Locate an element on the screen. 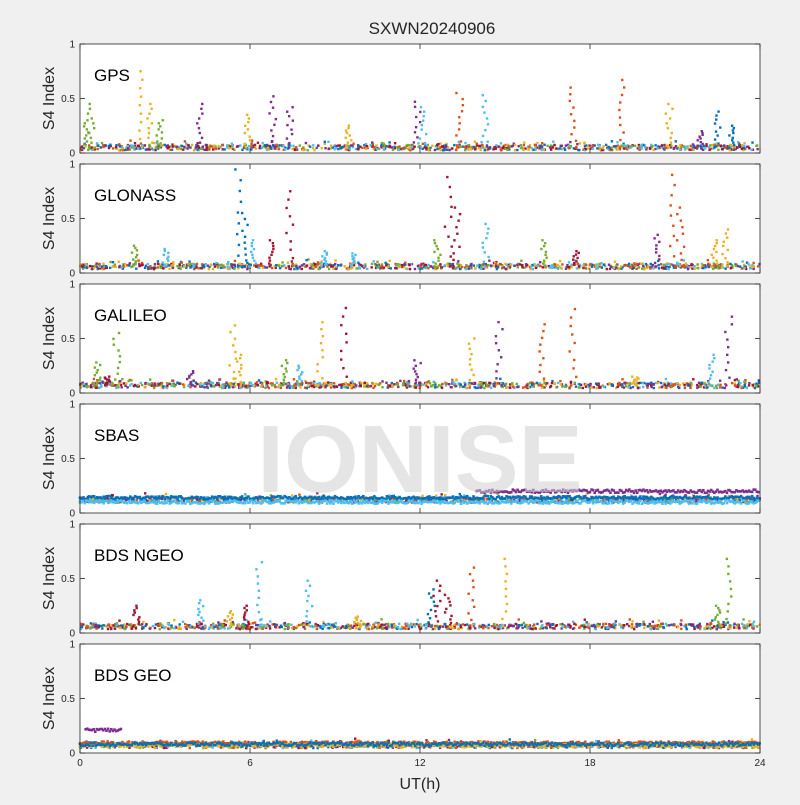 This screenshot has width=800, height=805. y-tick-label: 0.5 is located at coordinates (68, 219).